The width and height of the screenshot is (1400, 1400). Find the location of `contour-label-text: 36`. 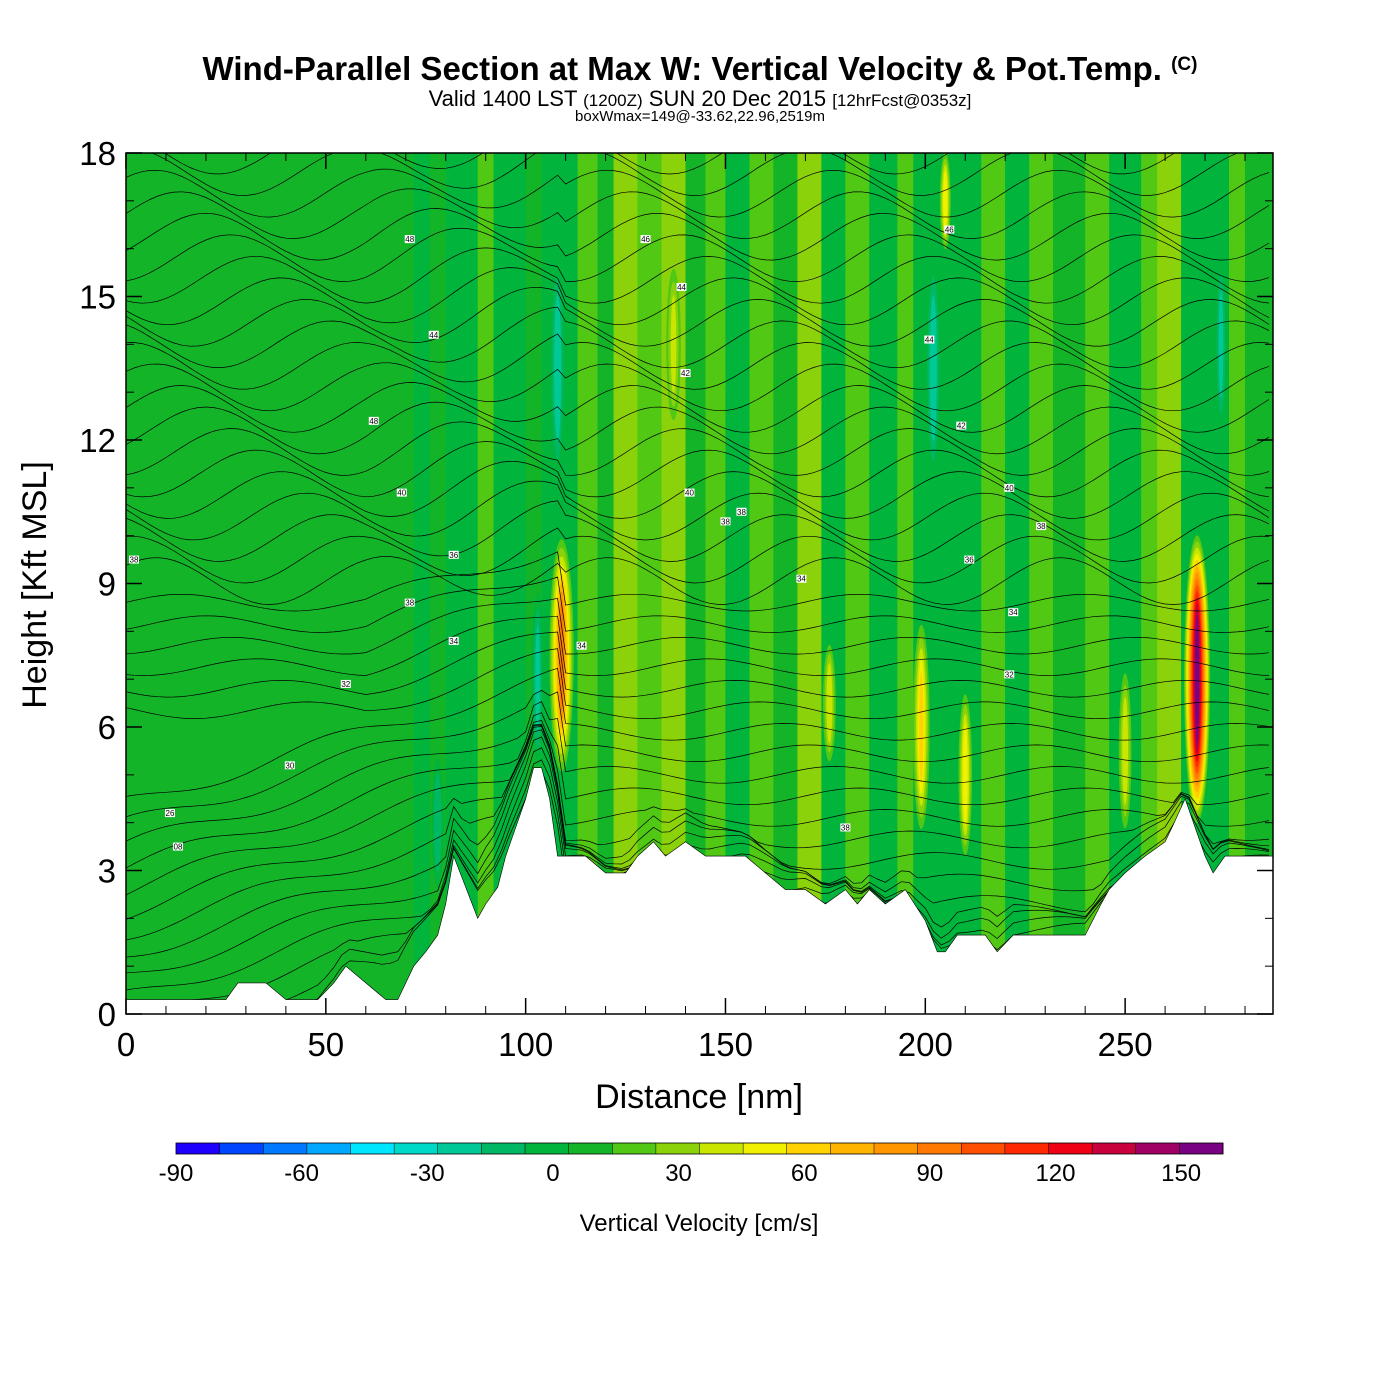

contour-label-text: 36 is located at coordinates (969, 560).